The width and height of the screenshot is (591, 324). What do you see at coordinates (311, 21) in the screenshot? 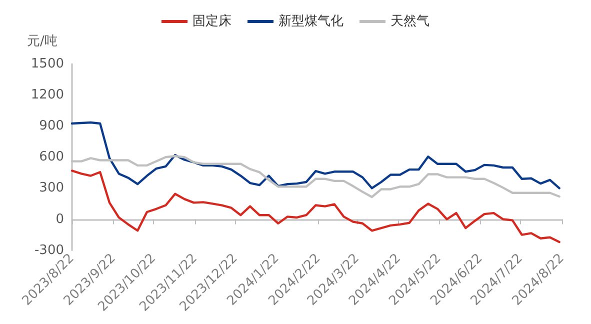
I see `legend-label: 新型煤气化` at bounding box center [311, 21].